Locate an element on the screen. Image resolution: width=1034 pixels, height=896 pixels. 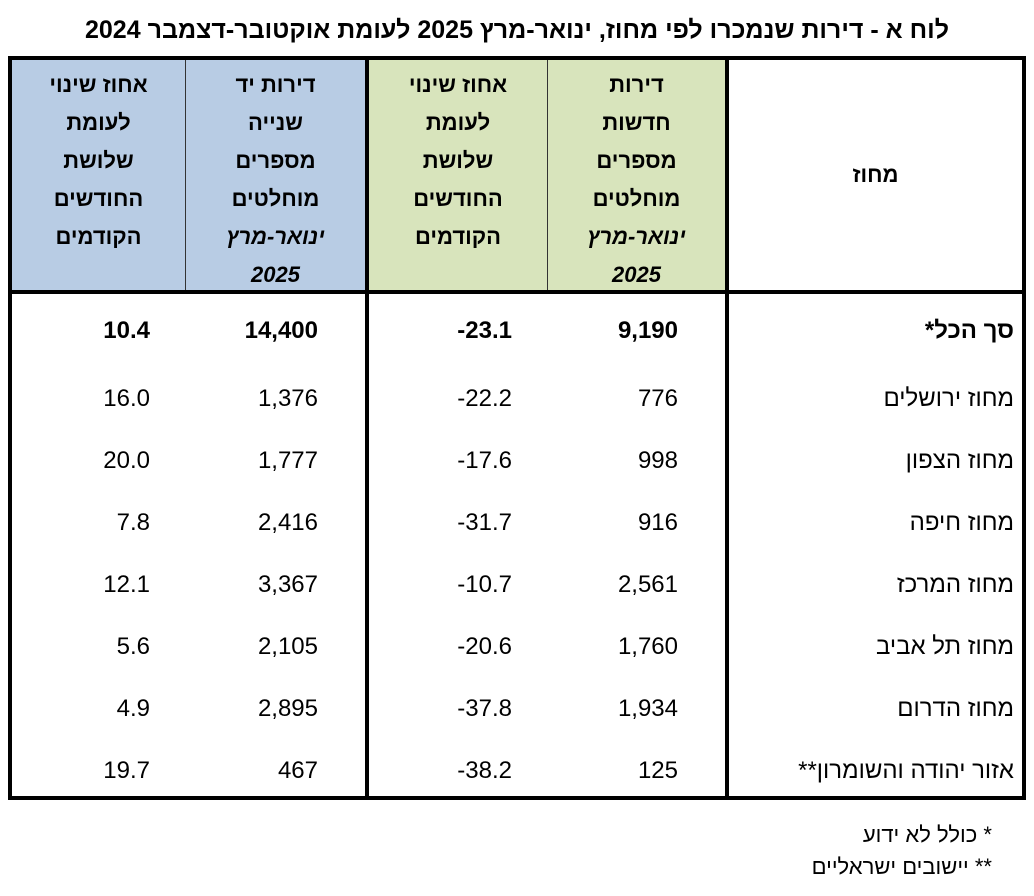
table-row: אזור יהודה והשומרון** 125 -38.2 467 19.7 is located at coordinates (517, 771).